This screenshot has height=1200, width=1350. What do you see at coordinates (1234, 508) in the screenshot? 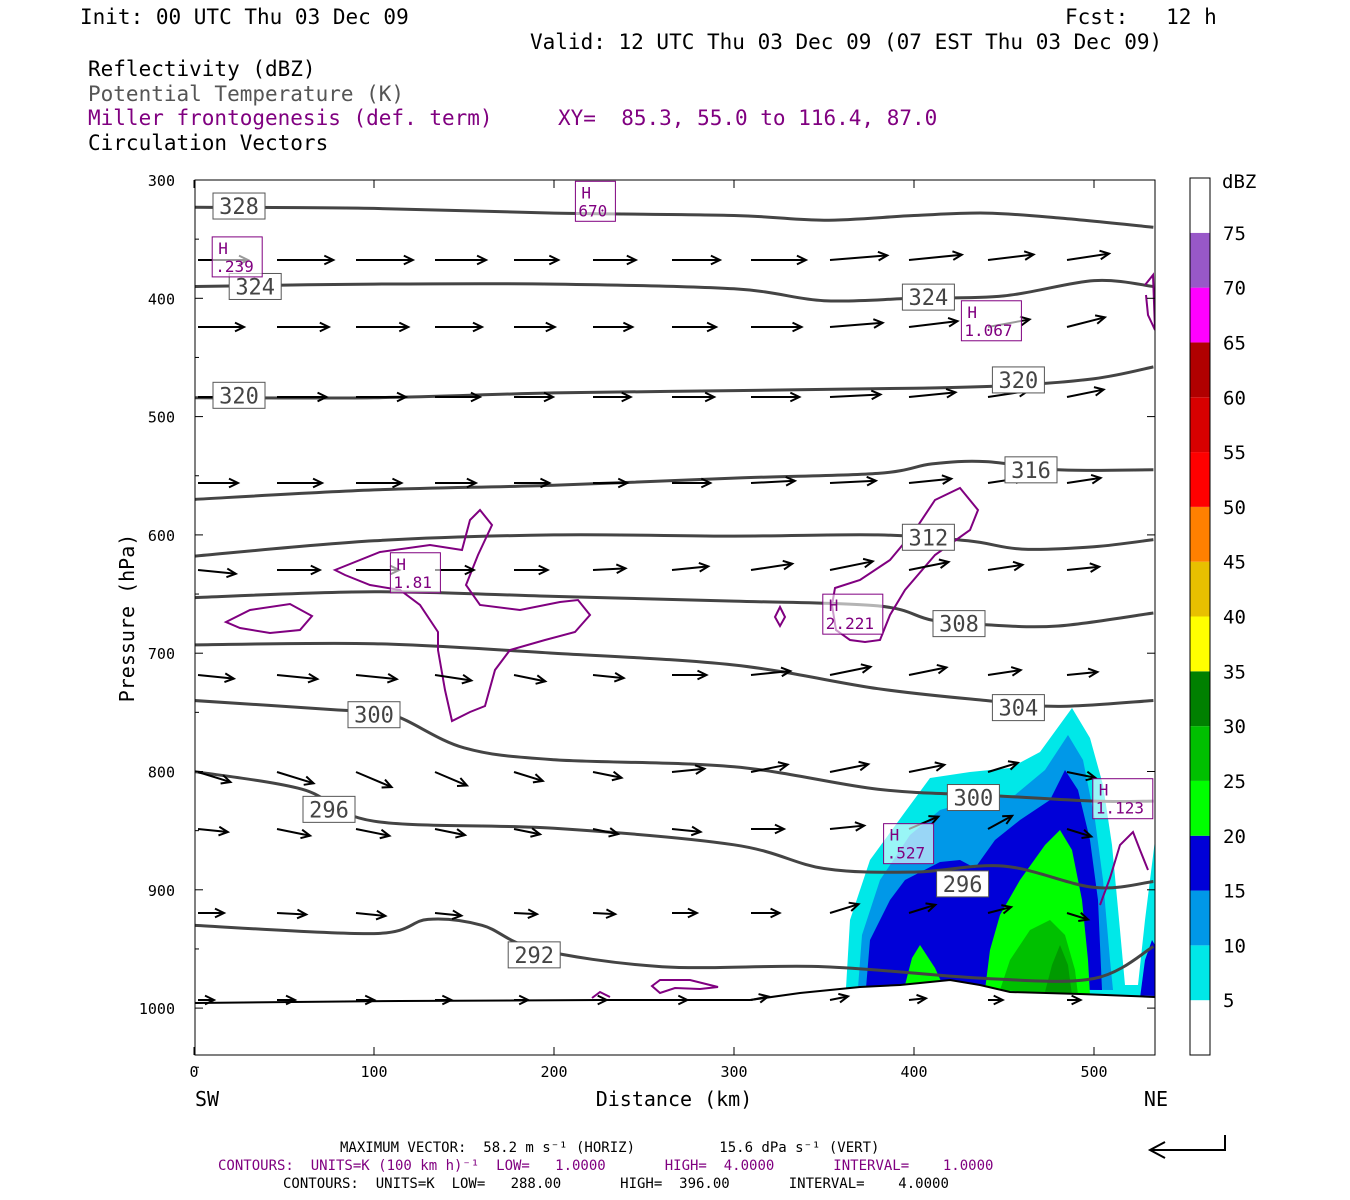
I see `colorbar-level-label: 50` at bounding box center [1234, 508].